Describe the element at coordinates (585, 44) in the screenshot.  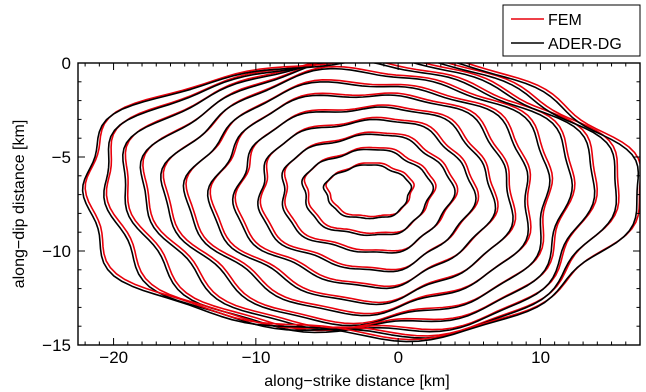
I see `legend-label-ader-dg: ADER-DG` at that location.